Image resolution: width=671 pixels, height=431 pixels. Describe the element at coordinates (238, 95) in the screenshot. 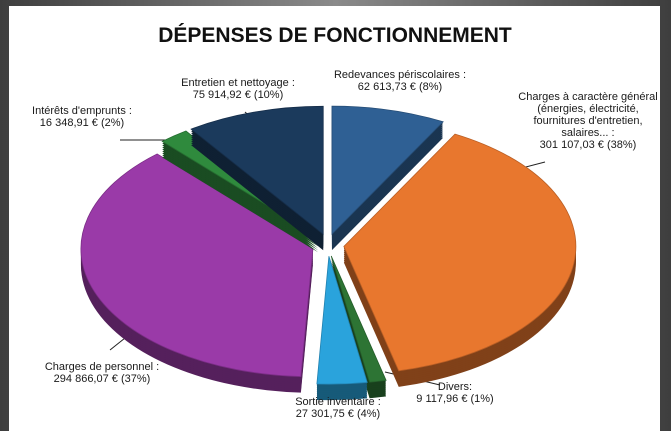

I see `value-label: 75 914,92 € (10%)` at that location.